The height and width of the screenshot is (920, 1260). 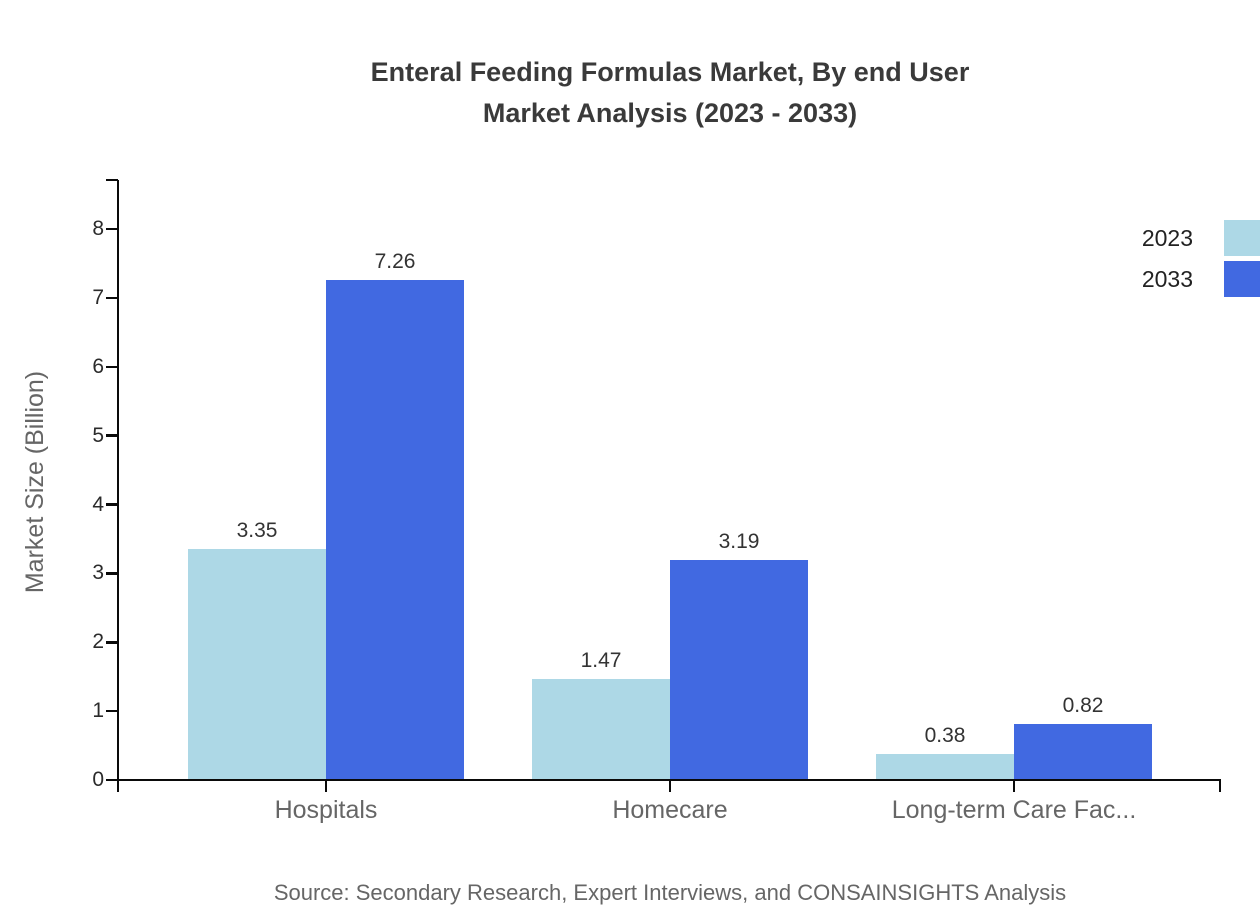 I want to click on legend-swatch-2033, so click(x=1242, y=279).